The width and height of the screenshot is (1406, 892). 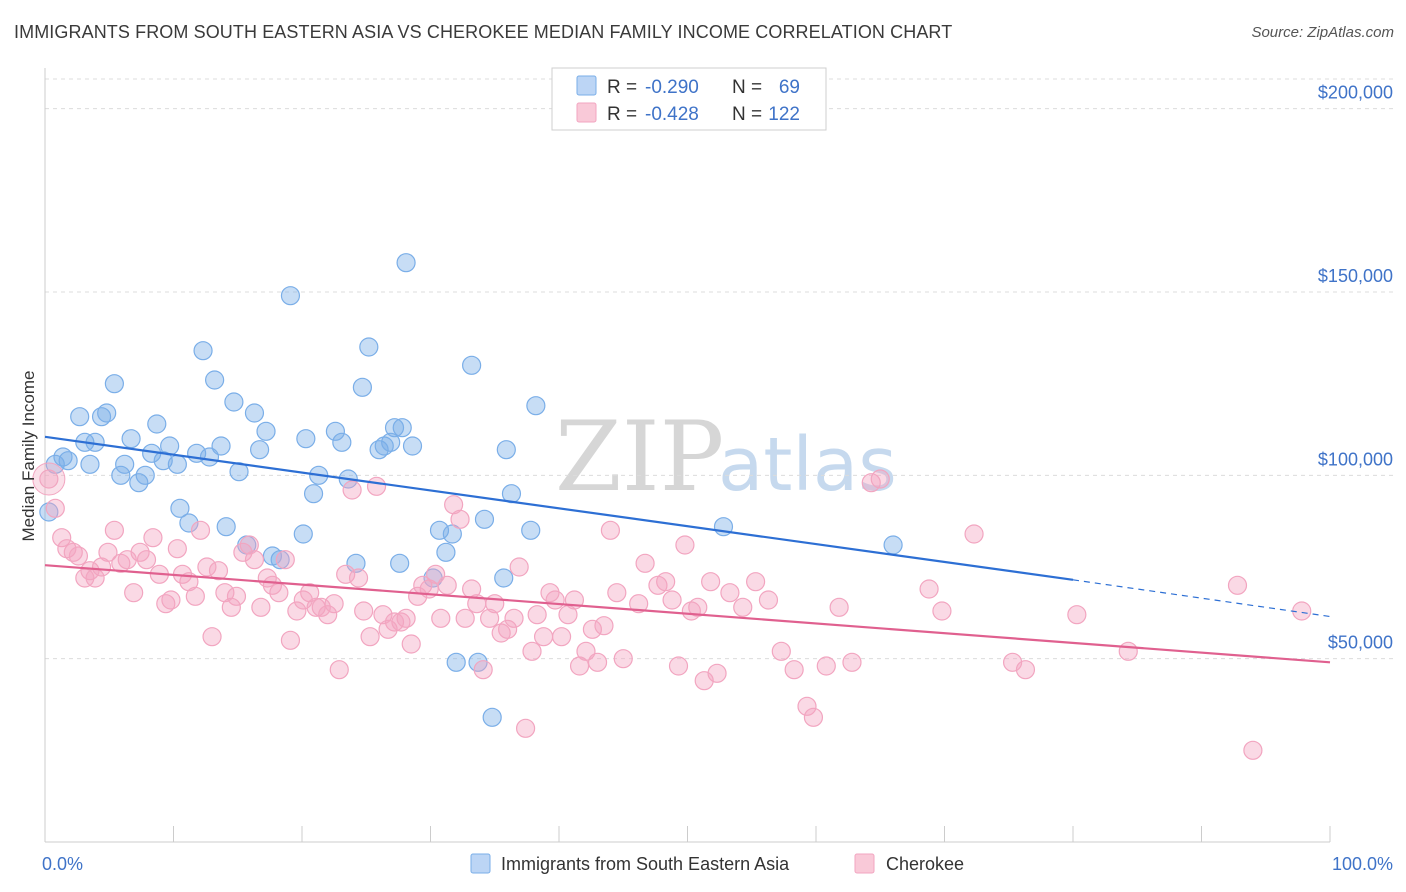 What do you see at coordinates (586, 85) in the screenshot?
I see `legend-swatch-blue` at bounding box center [586, 85].